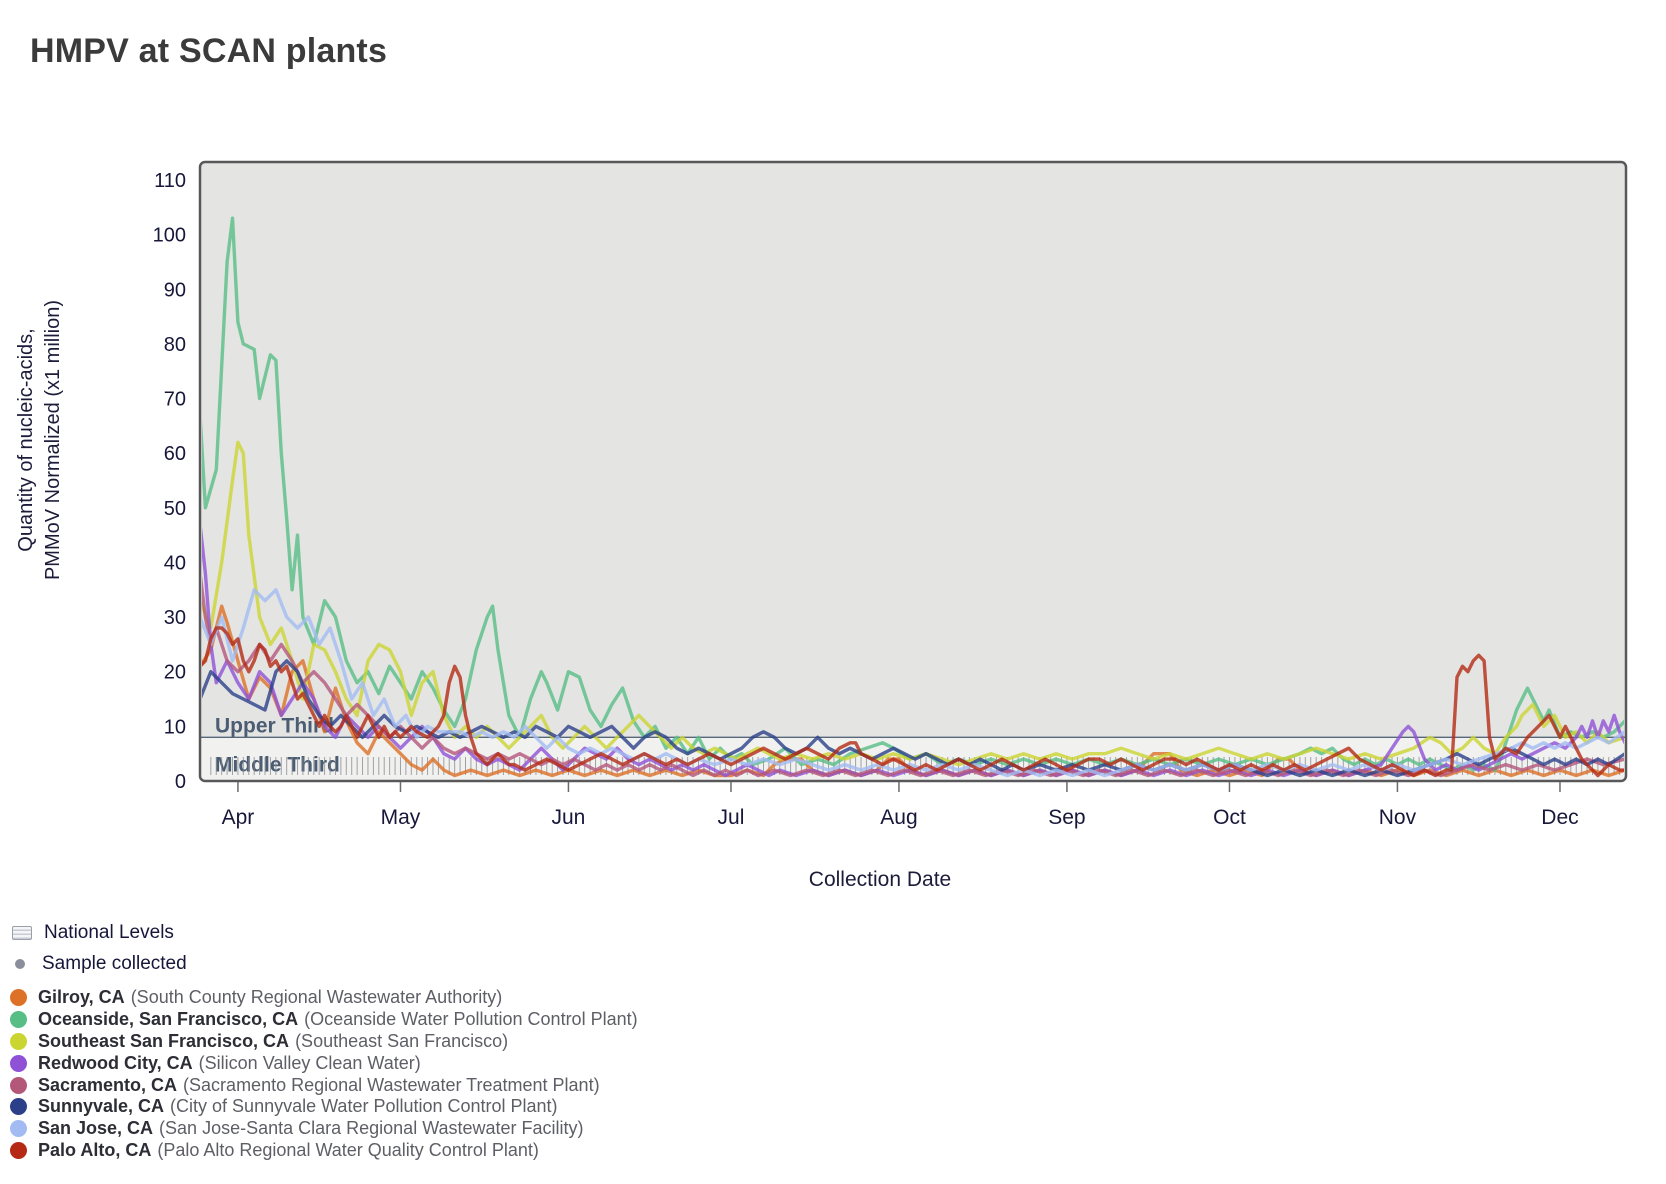 The width and height of the screenshot is (1666, 1184). What do you see at coordinates (277, 764) in the screenshot?
I see `middle-third-label: Middle Third` at bounding box center [277, 764].